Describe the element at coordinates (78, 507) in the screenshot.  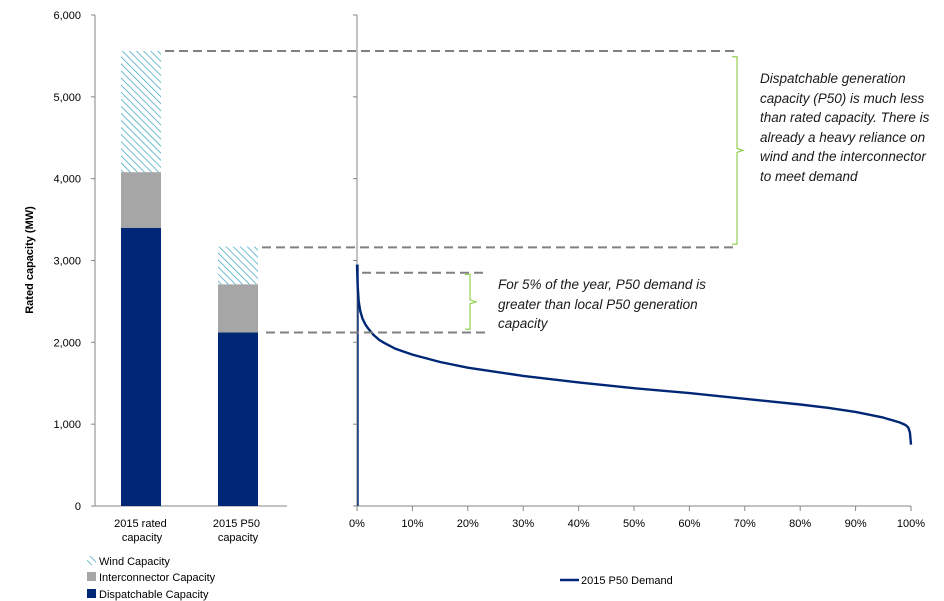
I see `left-y-tick-label: 0` at that location.